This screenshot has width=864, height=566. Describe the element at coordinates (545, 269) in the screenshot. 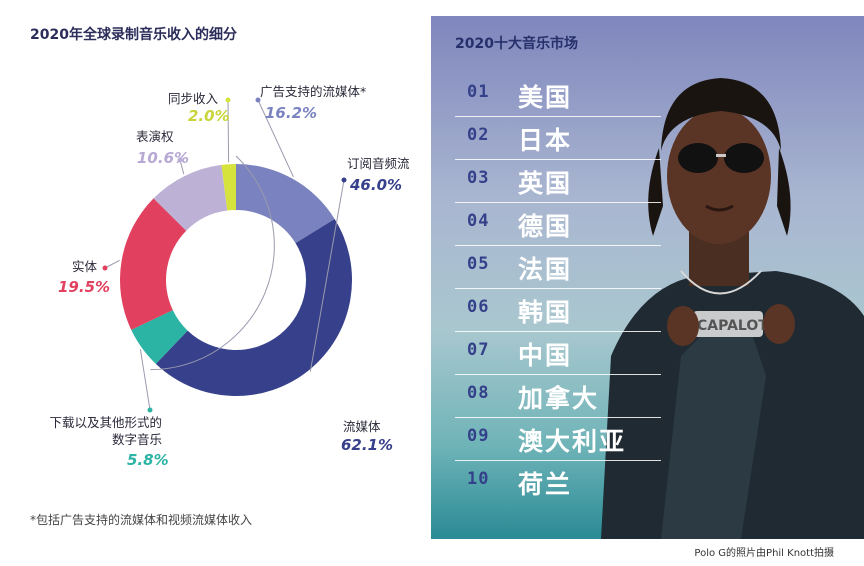

I see `market-name: 法国` at that location.